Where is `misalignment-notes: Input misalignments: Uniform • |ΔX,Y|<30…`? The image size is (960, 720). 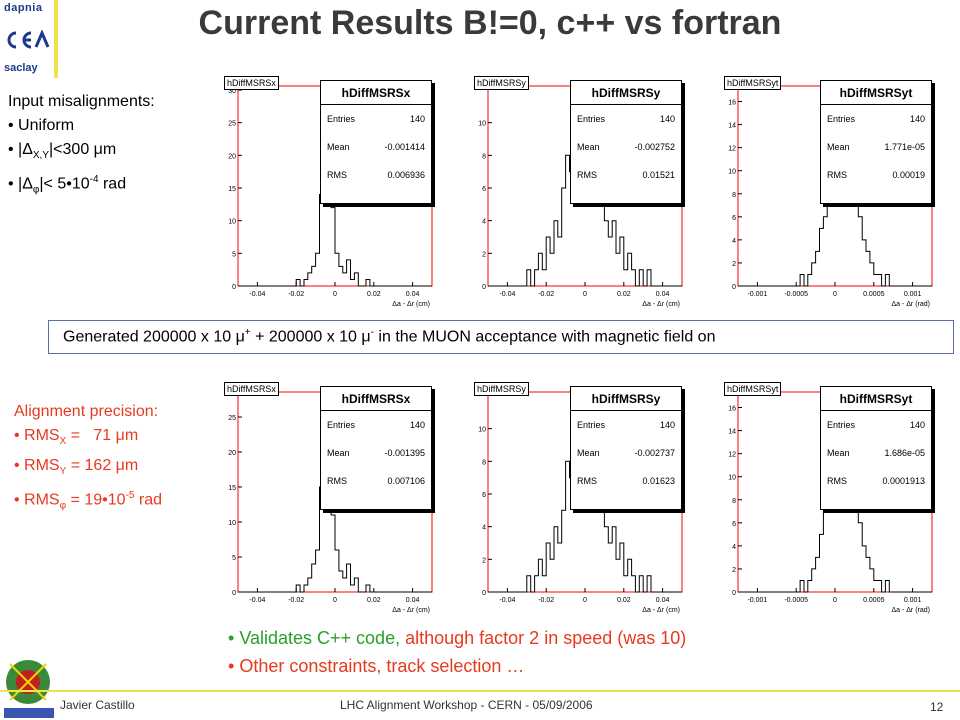
misalignment-notes: Input misalignments: Uniform • |ΔX,Y|<30… is located at coordinates (113, 146).